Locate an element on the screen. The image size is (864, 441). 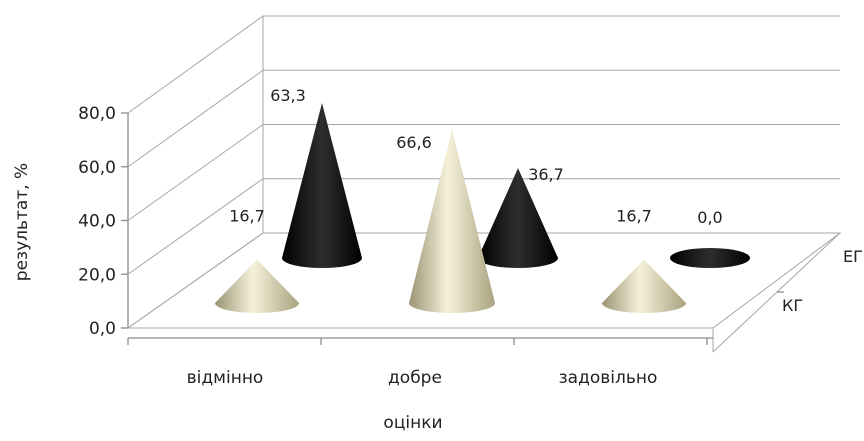
cone-kg-0-body is located at coordinates (257, 286).